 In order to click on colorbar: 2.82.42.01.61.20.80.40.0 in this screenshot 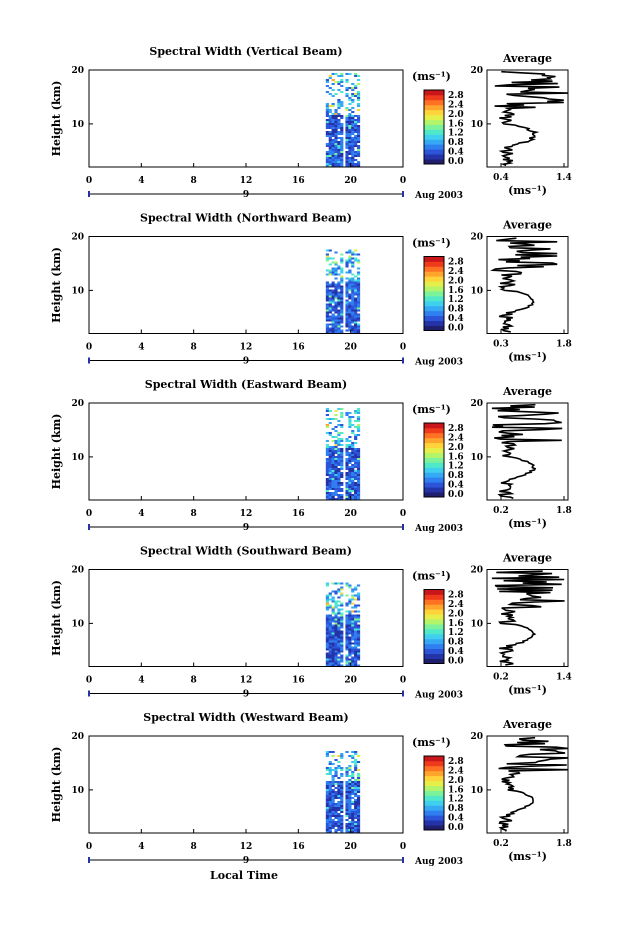, I will do `click(443, 794)`.